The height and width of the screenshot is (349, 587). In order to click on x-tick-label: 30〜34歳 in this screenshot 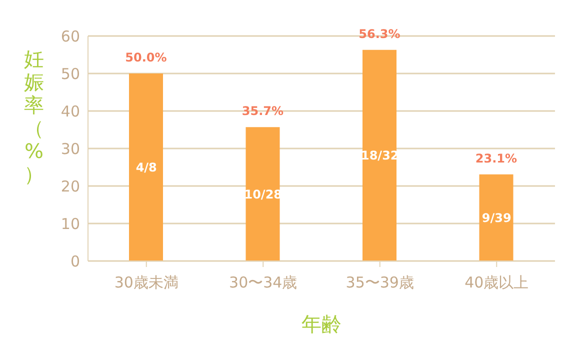, I will do `click(263, 283)`.